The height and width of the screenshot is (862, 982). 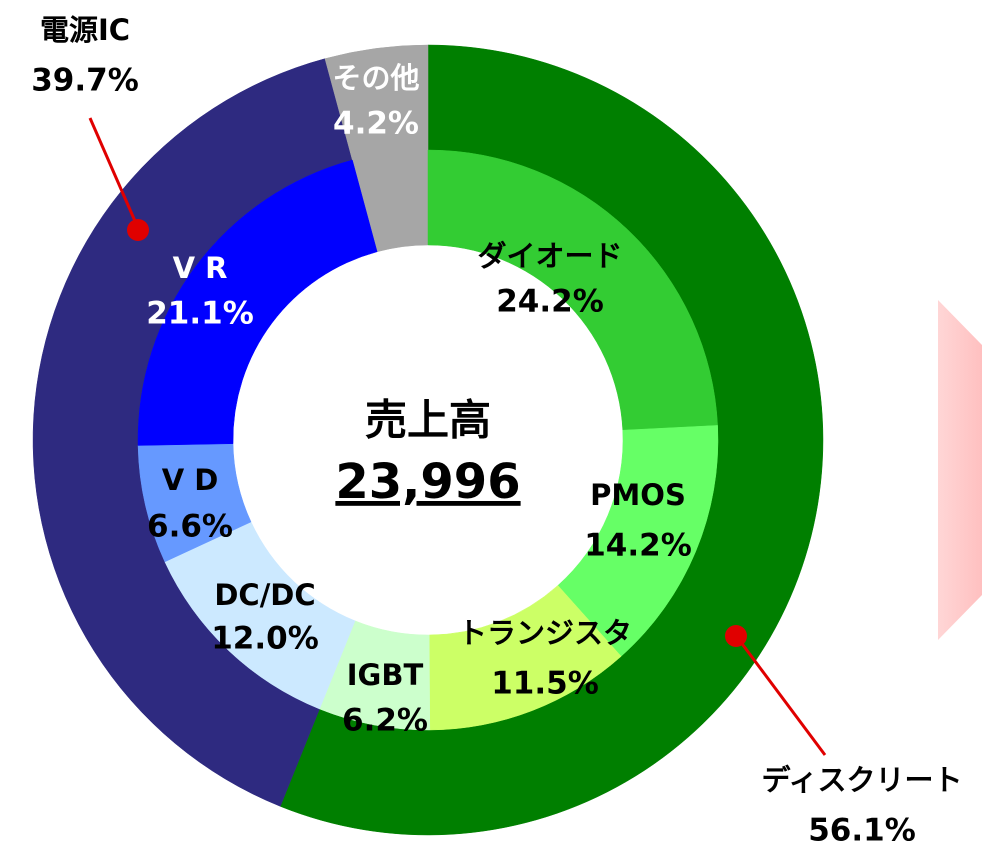 What do you see at coordinates (550, 302) in the screenshot?
I see `value-label: 24.2%` at bounding box center [550, 302].